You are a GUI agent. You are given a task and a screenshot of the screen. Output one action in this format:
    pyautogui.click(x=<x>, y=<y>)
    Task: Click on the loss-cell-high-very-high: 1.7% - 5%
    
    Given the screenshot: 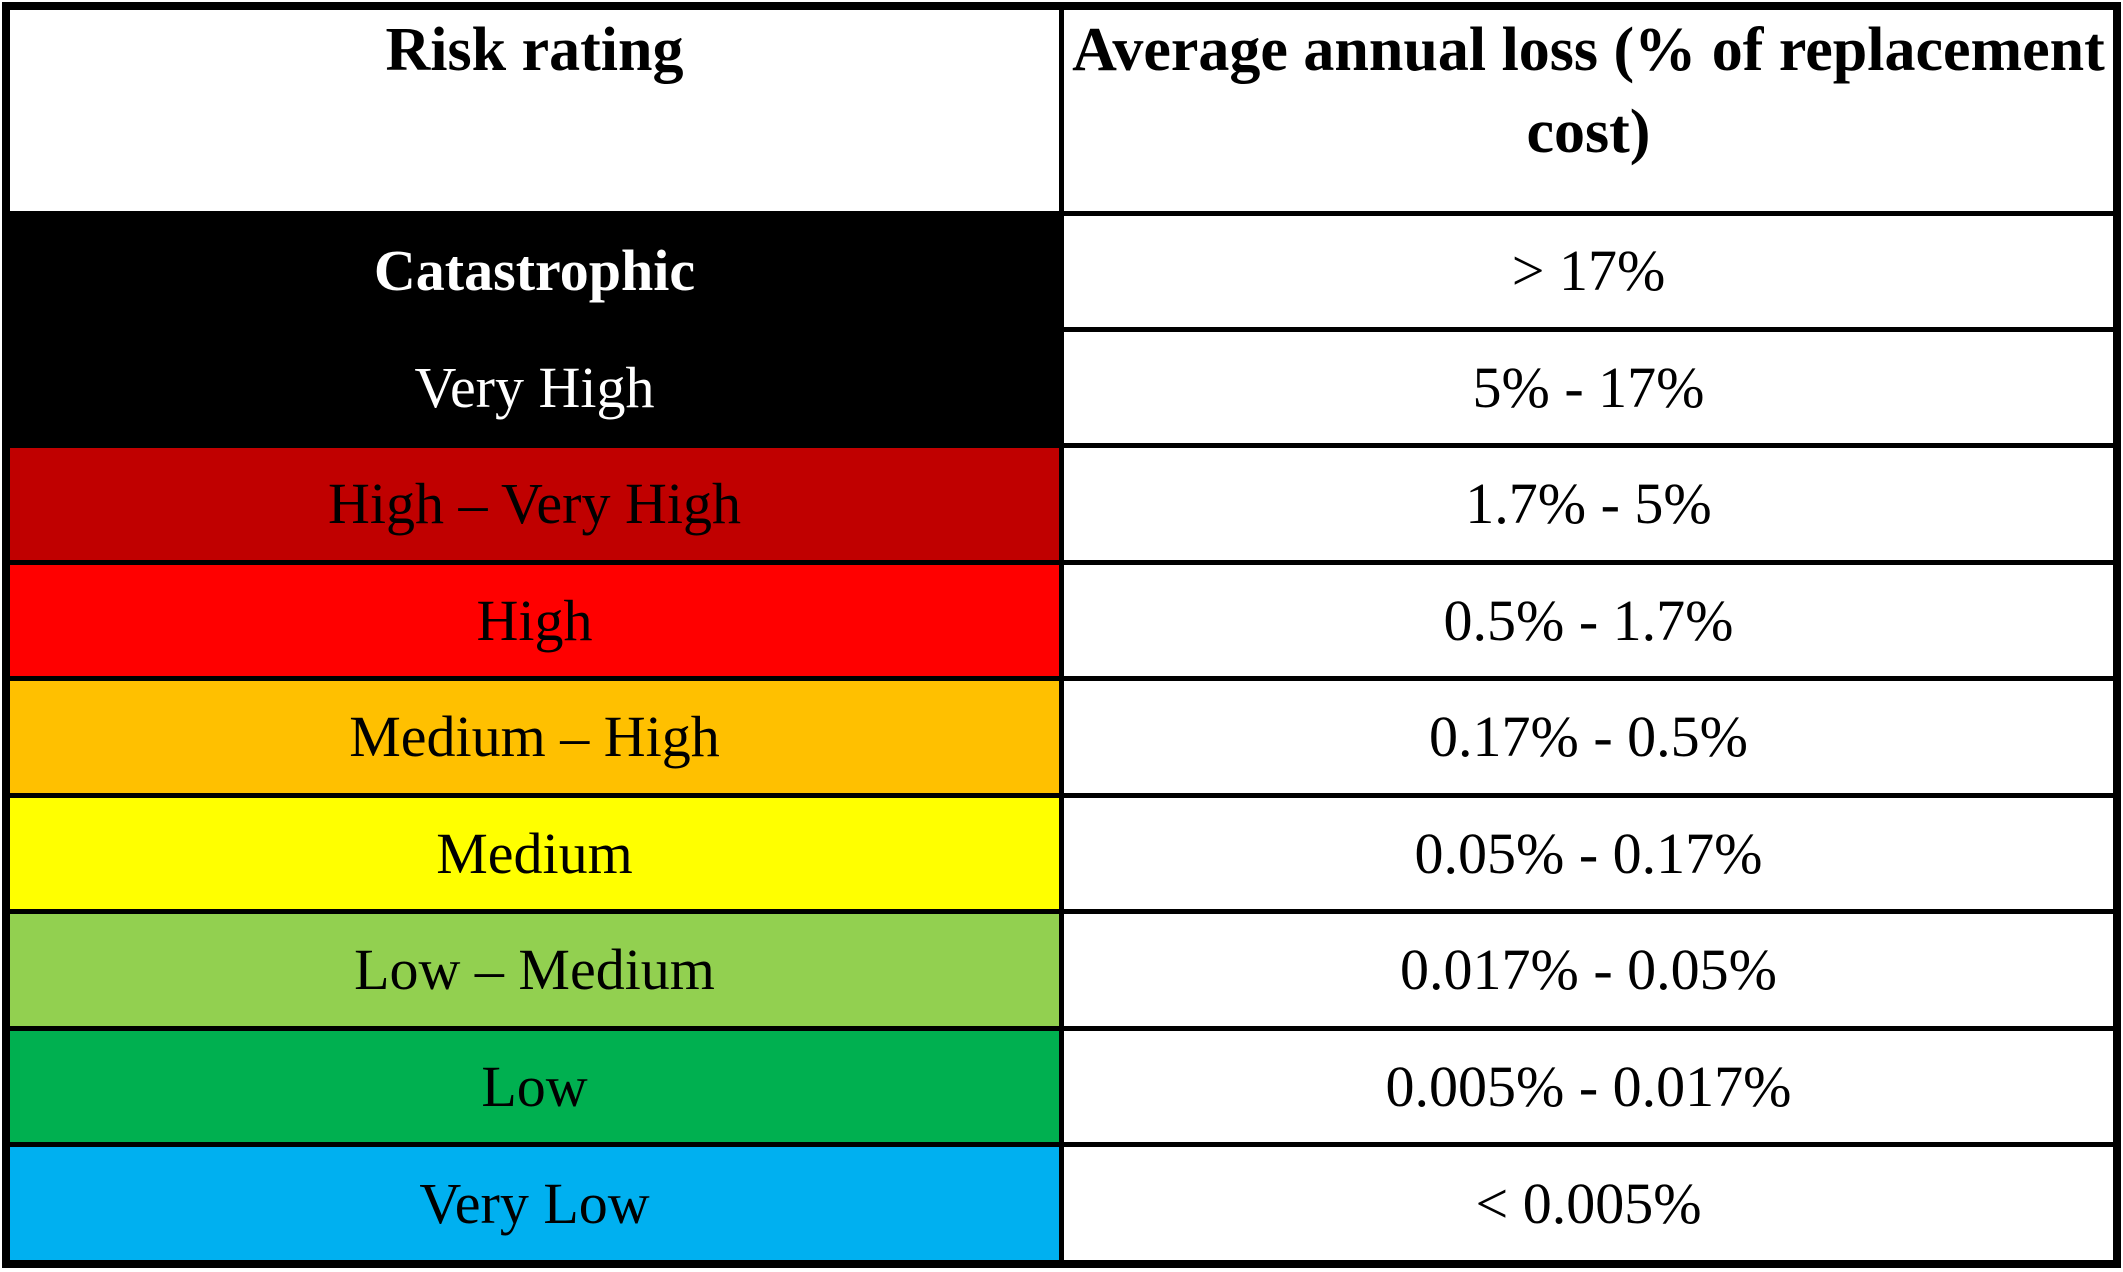 What is the action you would take?
    pyautogui.click(x=1589, y=504)
    